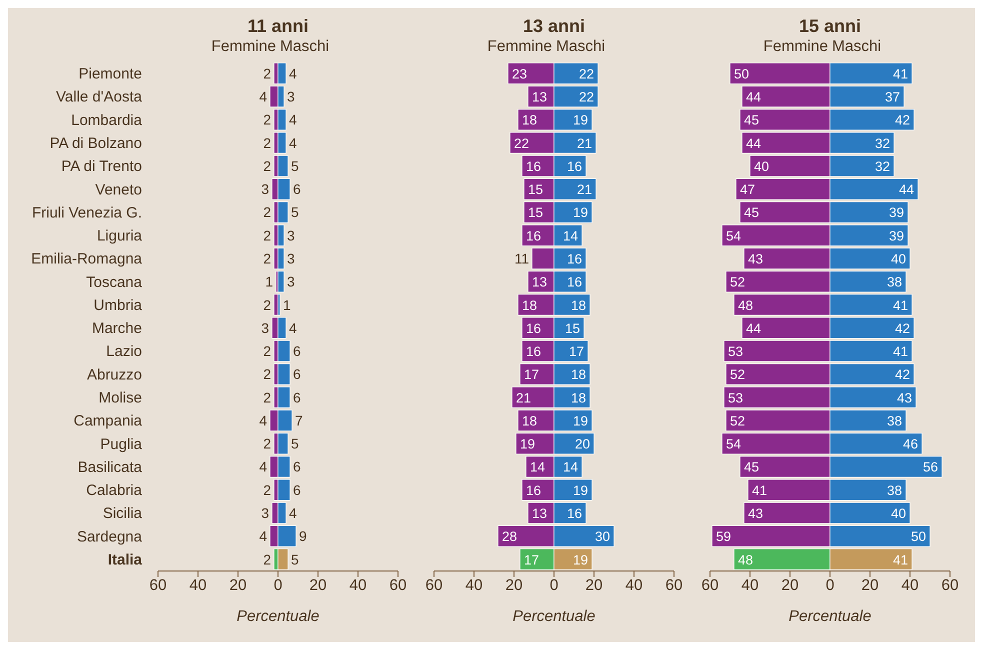 Image resolution: width=983 pixels, height=650 pixels. Describe the element at coordinates (746, 305) in the screenshot. I see `data-label: 48` at that location.